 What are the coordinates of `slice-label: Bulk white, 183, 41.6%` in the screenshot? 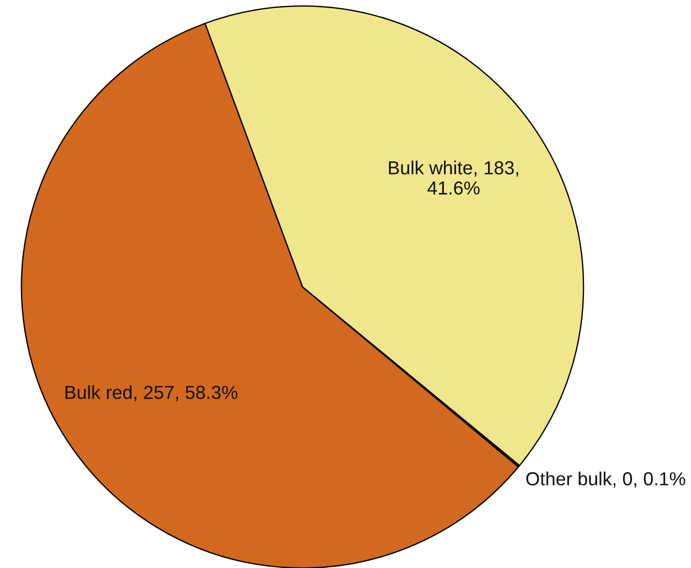 It's located at (453, 177).